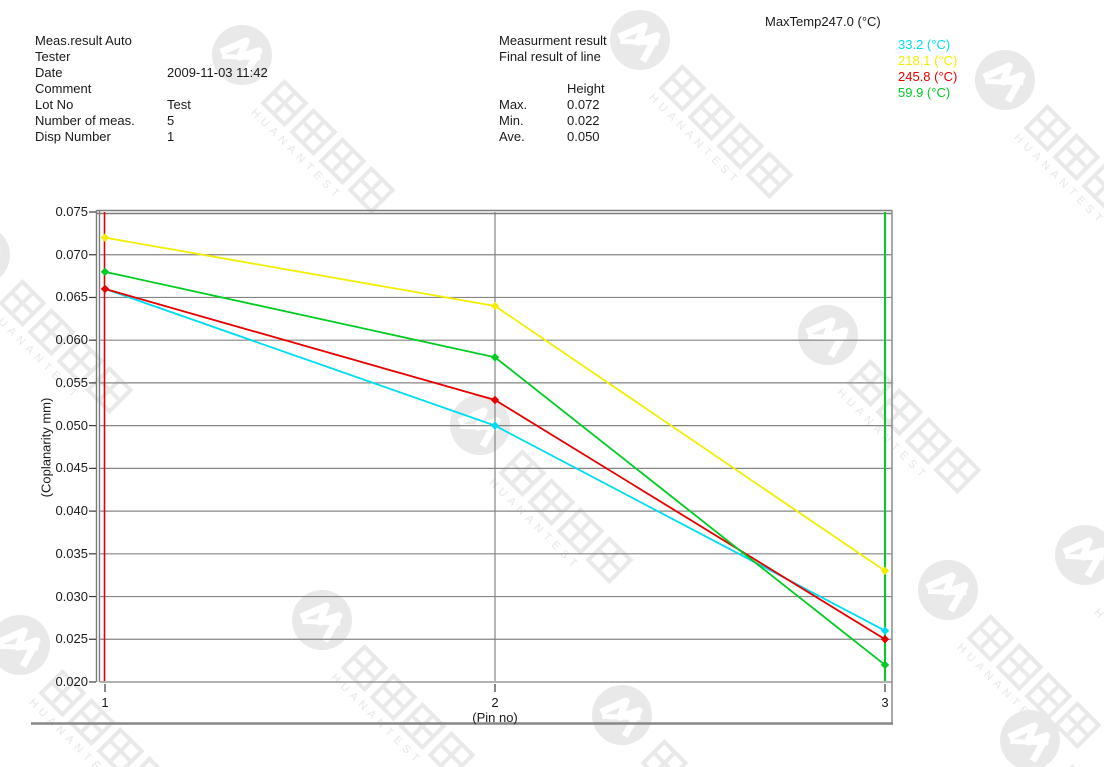  Describe the element at coordinates (71, 382) in the screenshot. I see `y-tick-label: 0.055` at that location.